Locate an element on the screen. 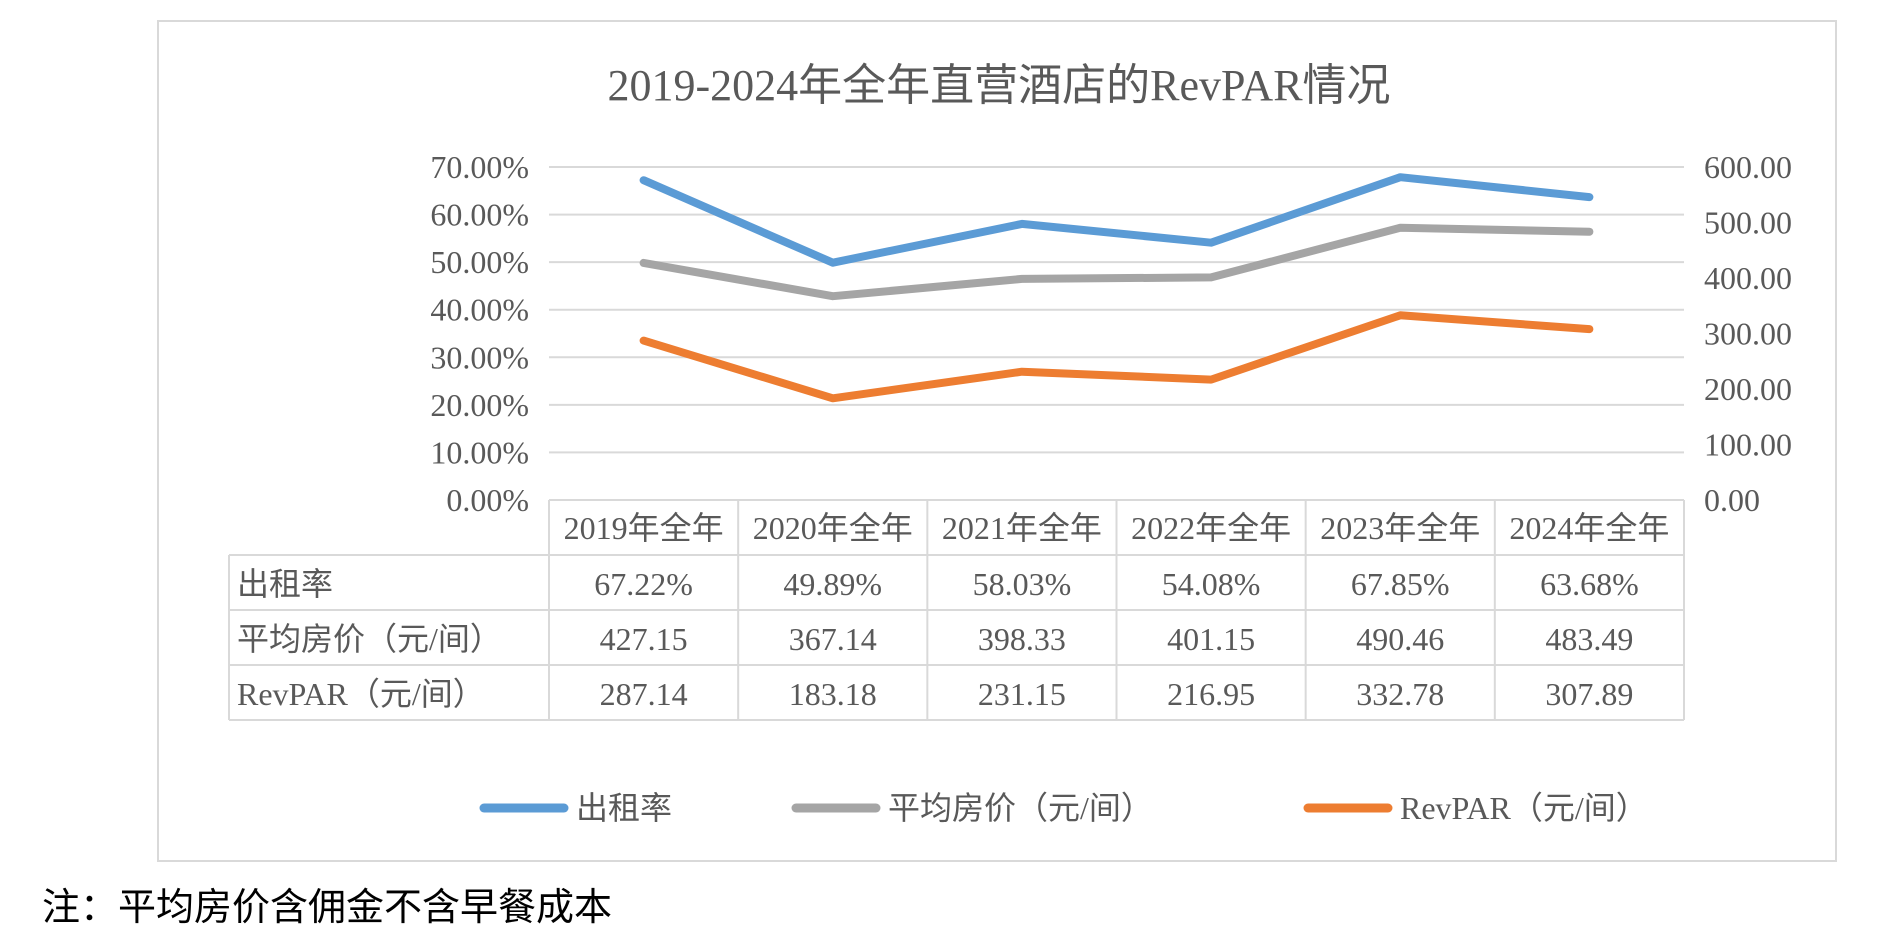  chart-title: 2019-2024年全年直营酒店的RevPAR情况 is located at coordinates (998, 85).